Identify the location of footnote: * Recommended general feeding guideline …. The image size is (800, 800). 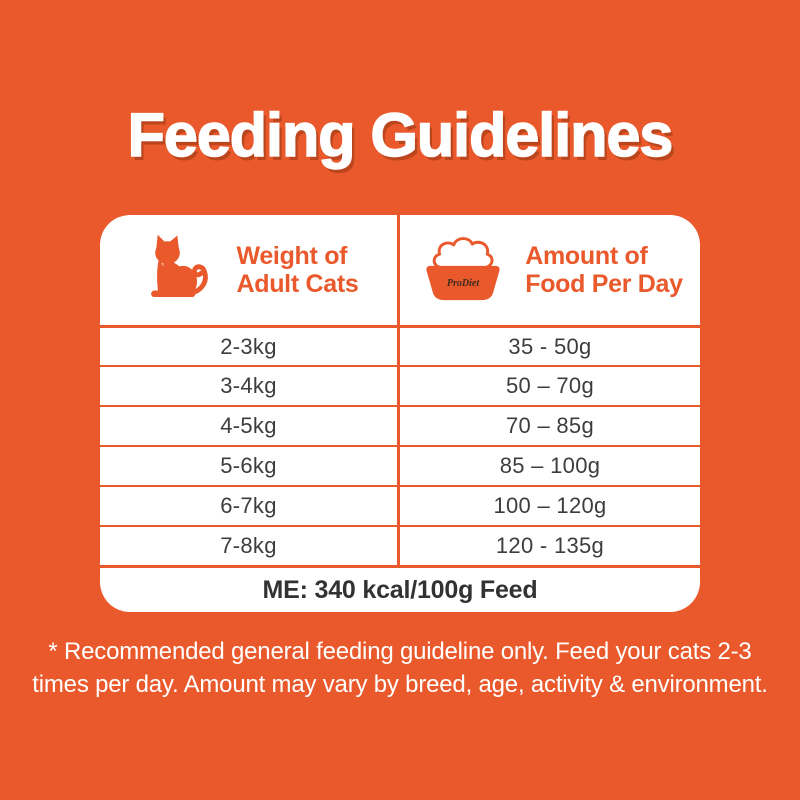
(400, 668).